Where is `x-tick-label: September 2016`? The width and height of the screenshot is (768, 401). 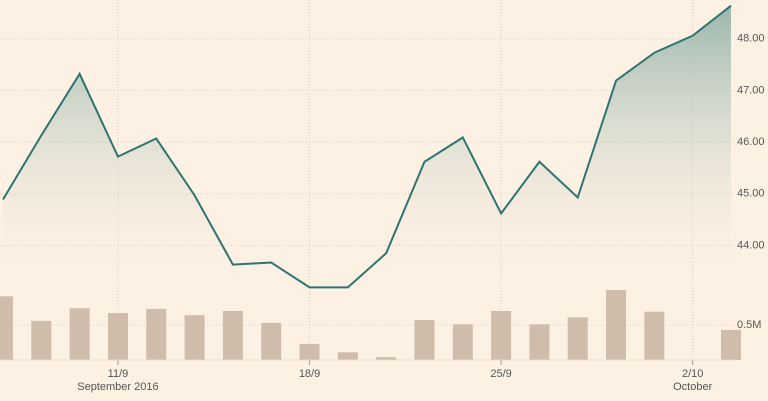 x-tick-label: September 2016 is located at coordinates (117, 387).